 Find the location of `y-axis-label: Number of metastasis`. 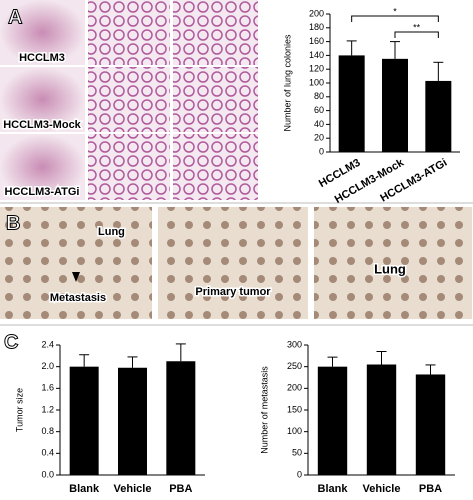

y-axis-label: Number of metastasis is located at coordinates (264, 410).